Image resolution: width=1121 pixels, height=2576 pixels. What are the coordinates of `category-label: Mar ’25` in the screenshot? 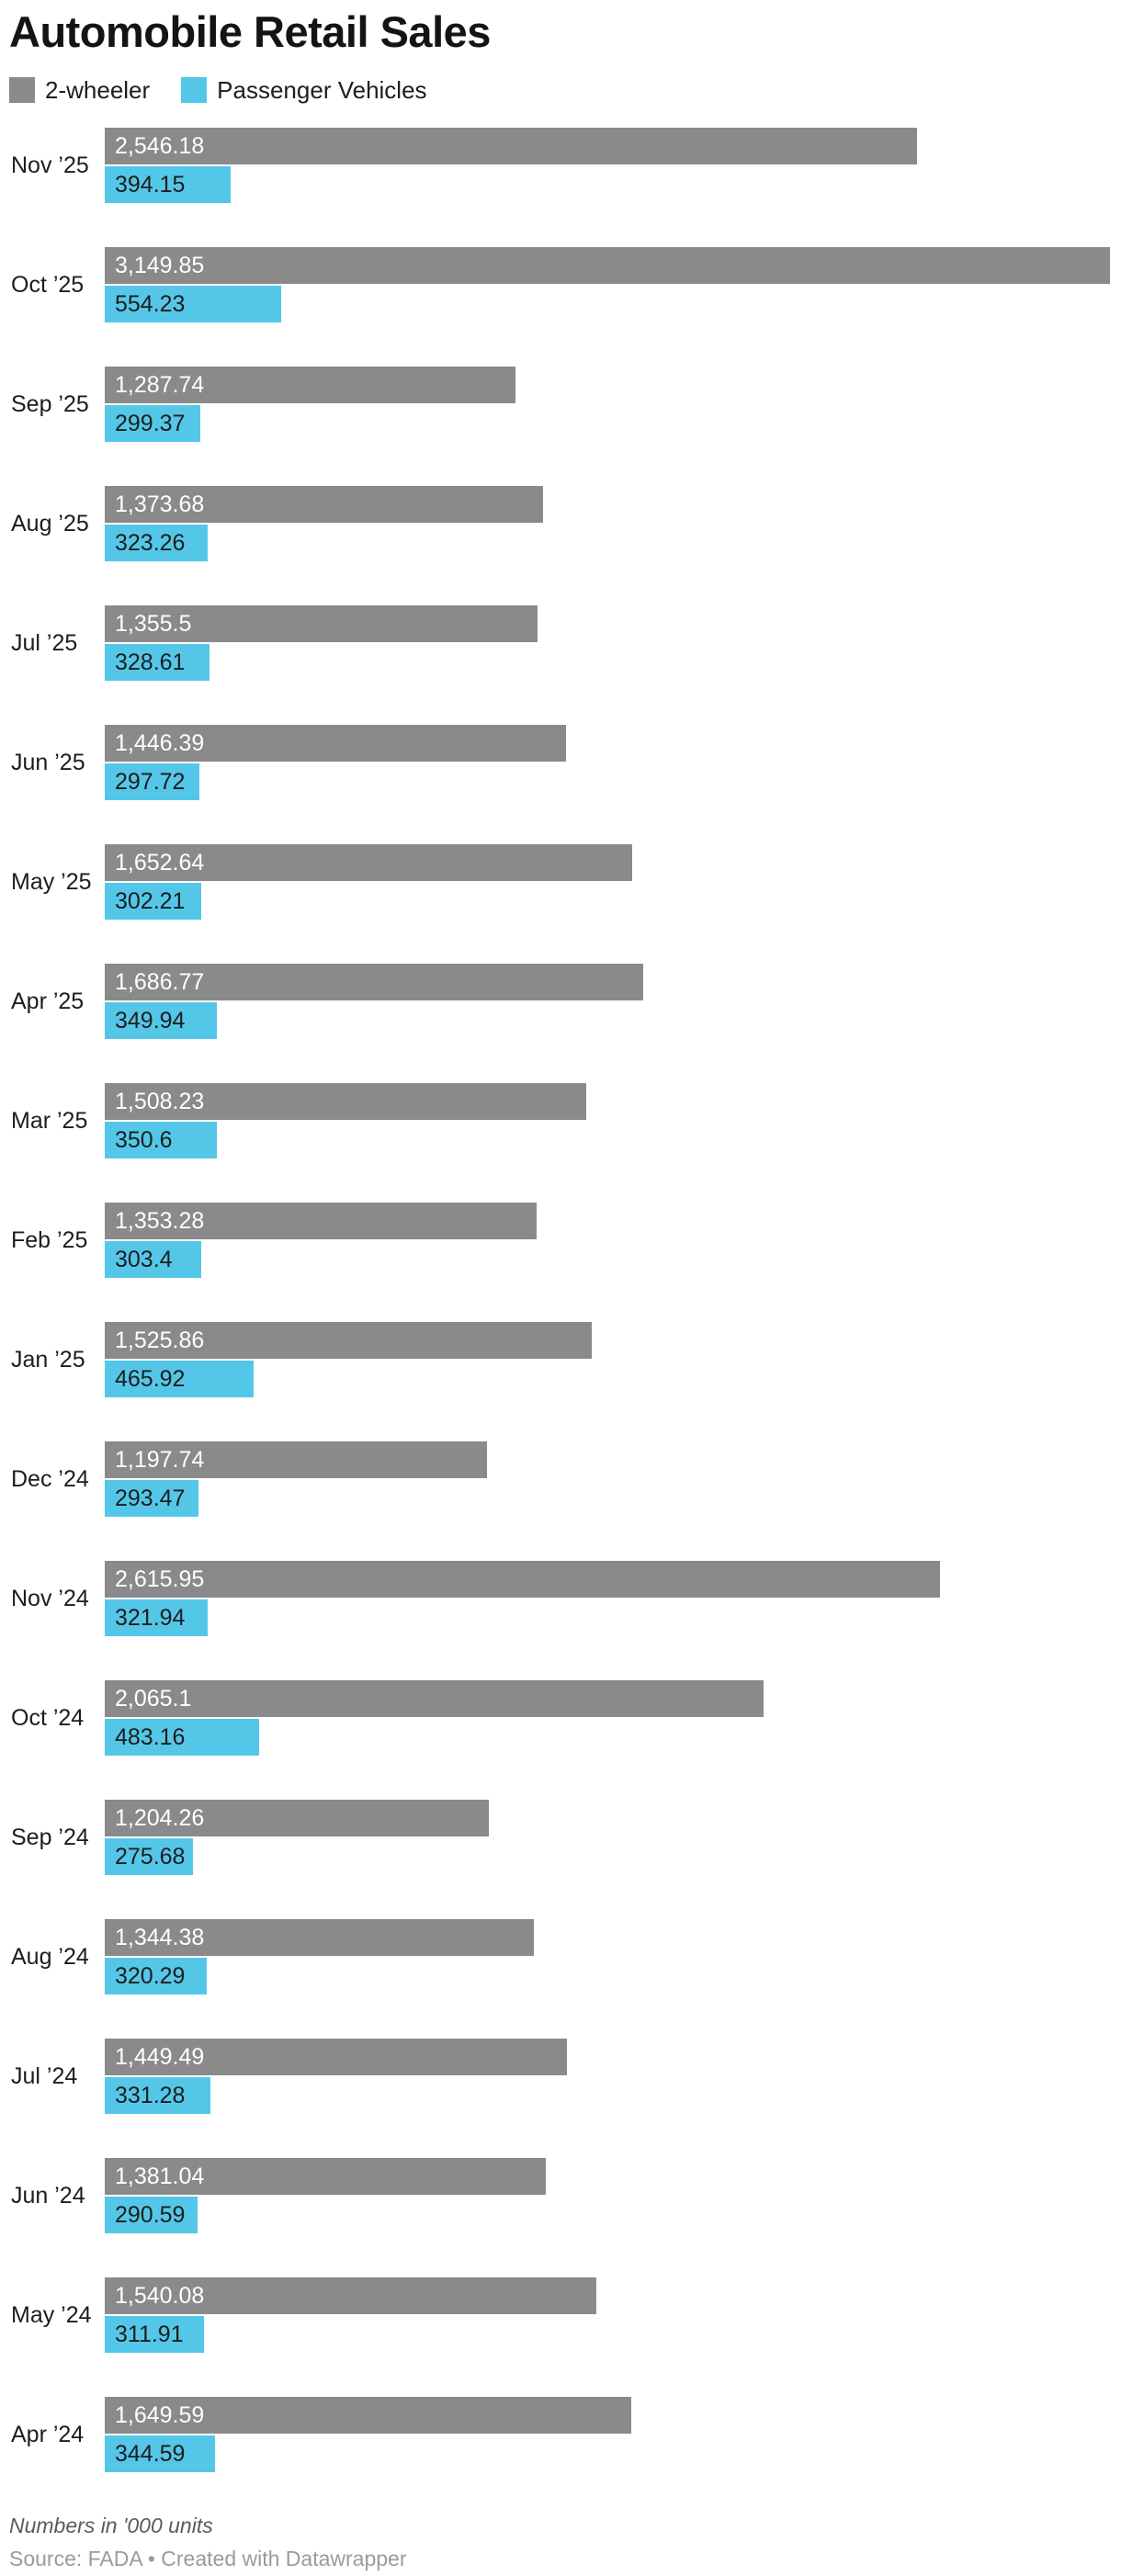 It's located at (49, 1120).